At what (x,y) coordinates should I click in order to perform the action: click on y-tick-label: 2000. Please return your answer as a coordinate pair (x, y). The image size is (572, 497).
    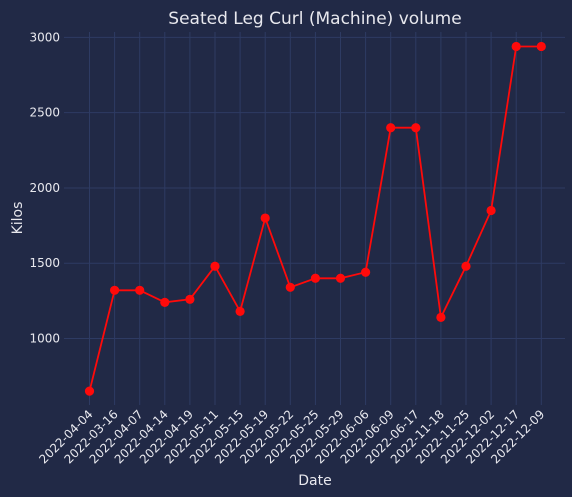
    Looking at the image, I should click on (44, 188).